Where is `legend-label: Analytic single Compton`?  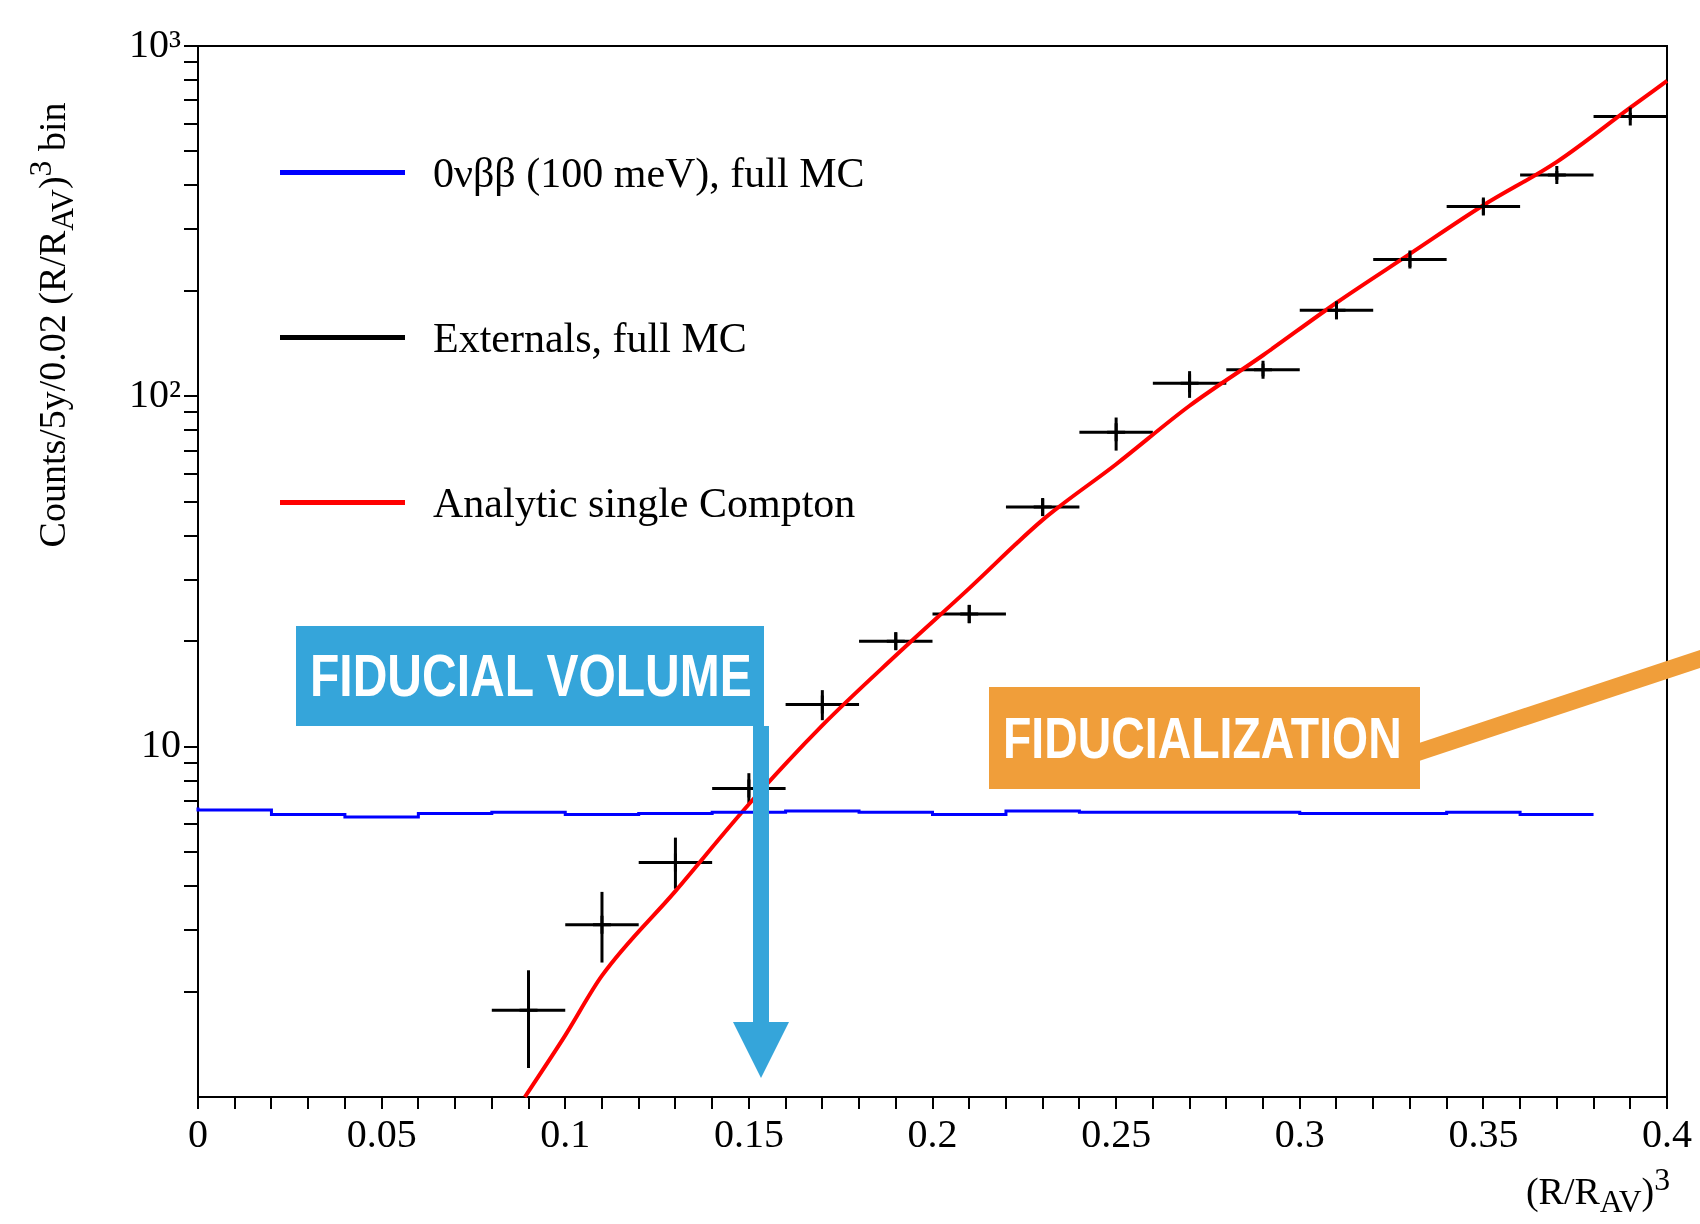
legend-label: Analytic single Compton is located at coordinates (644, 502).